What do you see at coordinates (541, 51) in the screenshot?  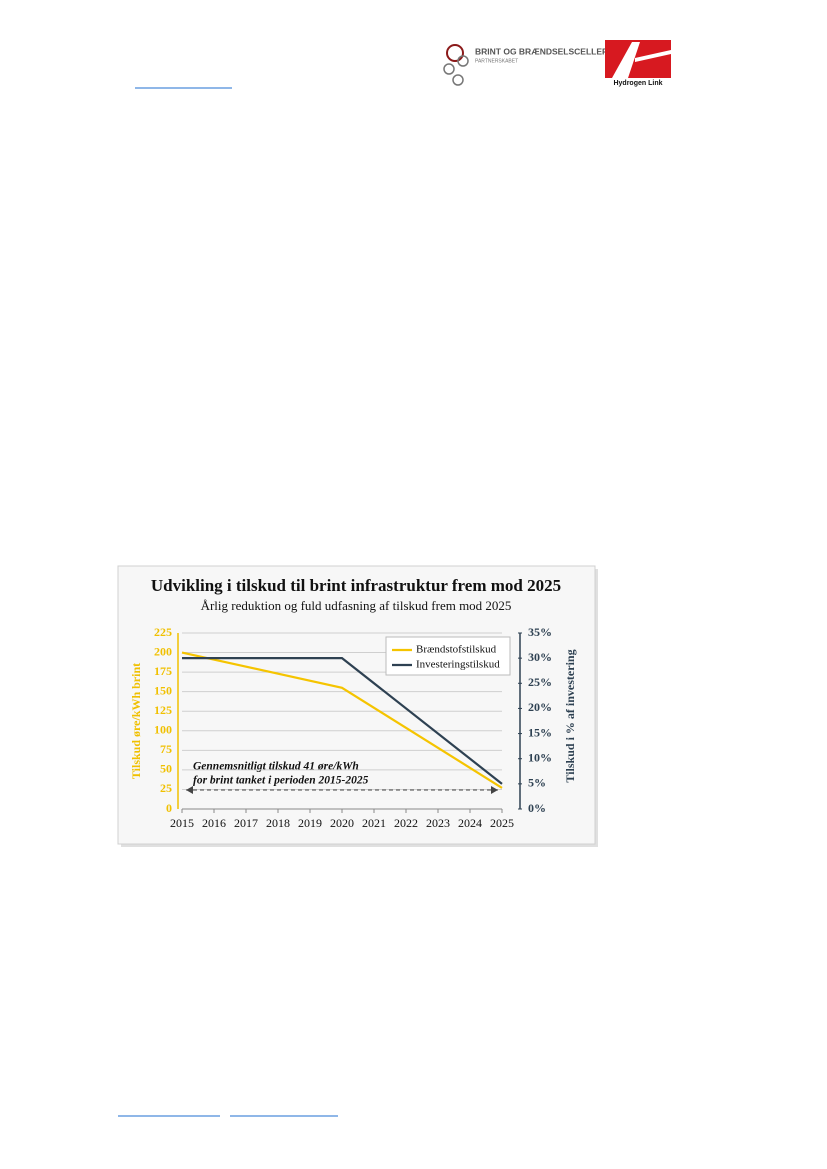 I see `logo-title: BRINT OG BRÆNDSELSCELLER` at bounding box center [541, 51].